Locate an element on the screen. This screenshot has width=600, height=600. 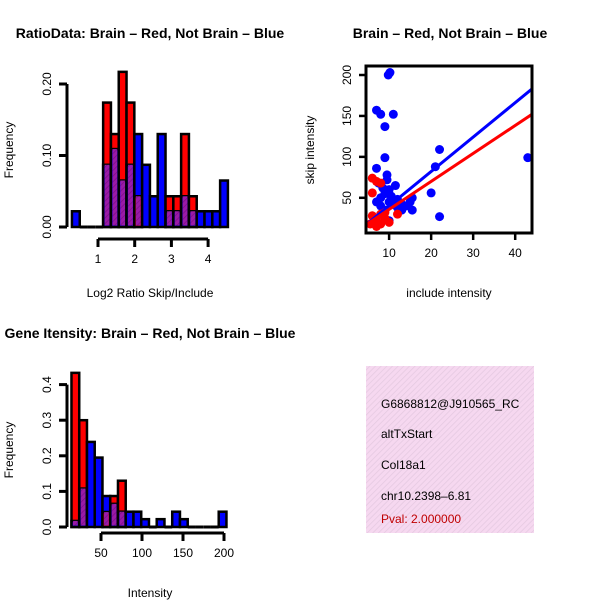
info-pval: Pval: 2.000000 is located at coordinates (421, 519).